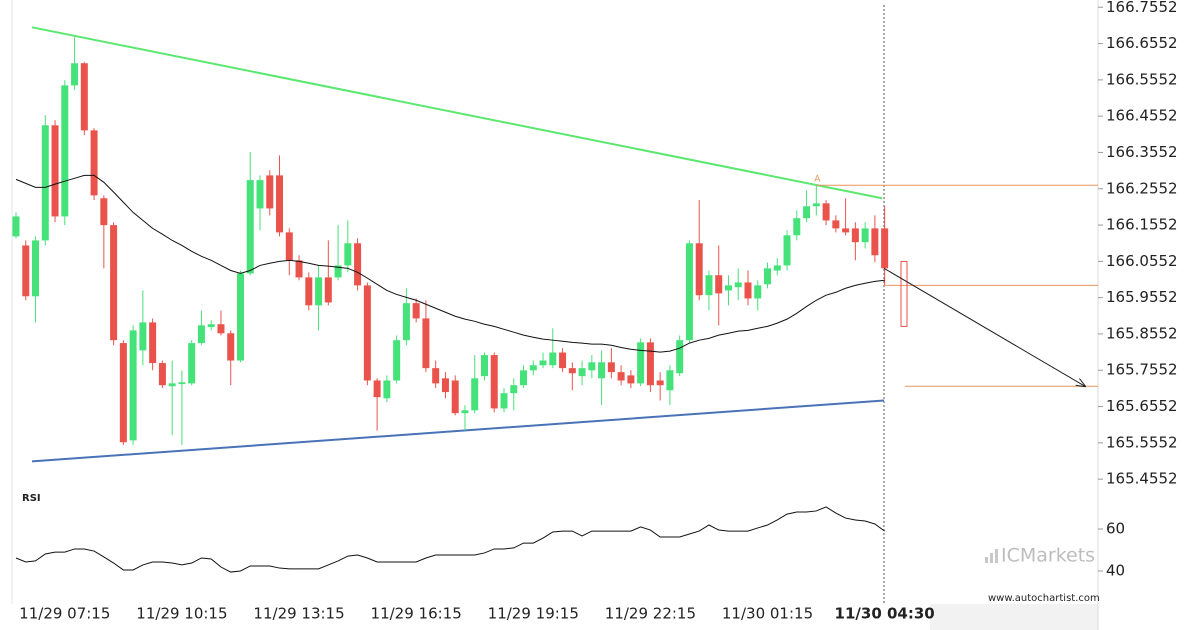 The width and height of the screenshot is (1200, 630). Describe the element at coordinates (1142, 406) in the screenshot. I see `y-tick-label: 165.6552` at that location.